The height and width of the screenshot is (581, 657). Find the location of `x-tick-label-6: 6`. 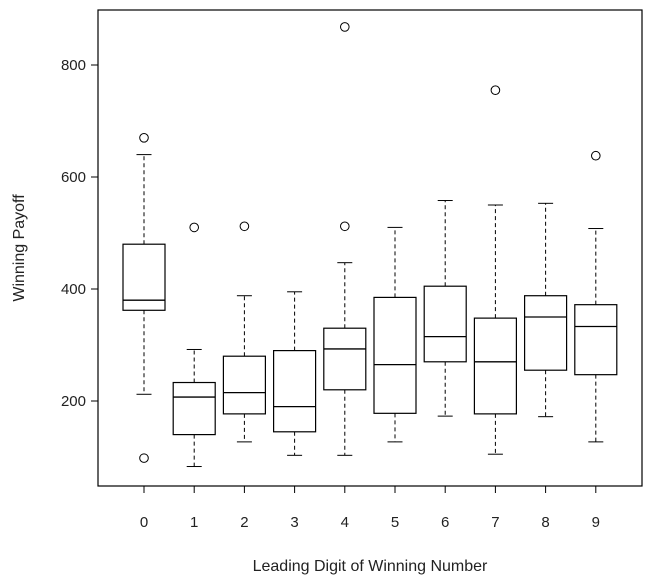

x-tick-label-6: 6 is located at coordinates (445, 522).